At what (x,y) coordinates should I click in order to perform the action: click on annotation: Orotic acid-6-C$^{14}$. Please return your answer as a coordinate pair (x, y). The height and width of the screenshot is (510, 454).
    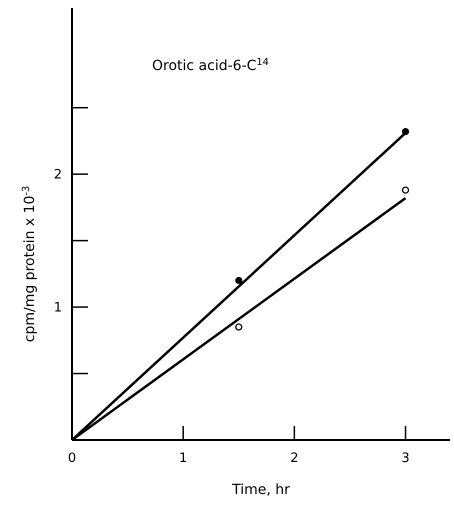
    Looking at the image, I should click on (210, 65).